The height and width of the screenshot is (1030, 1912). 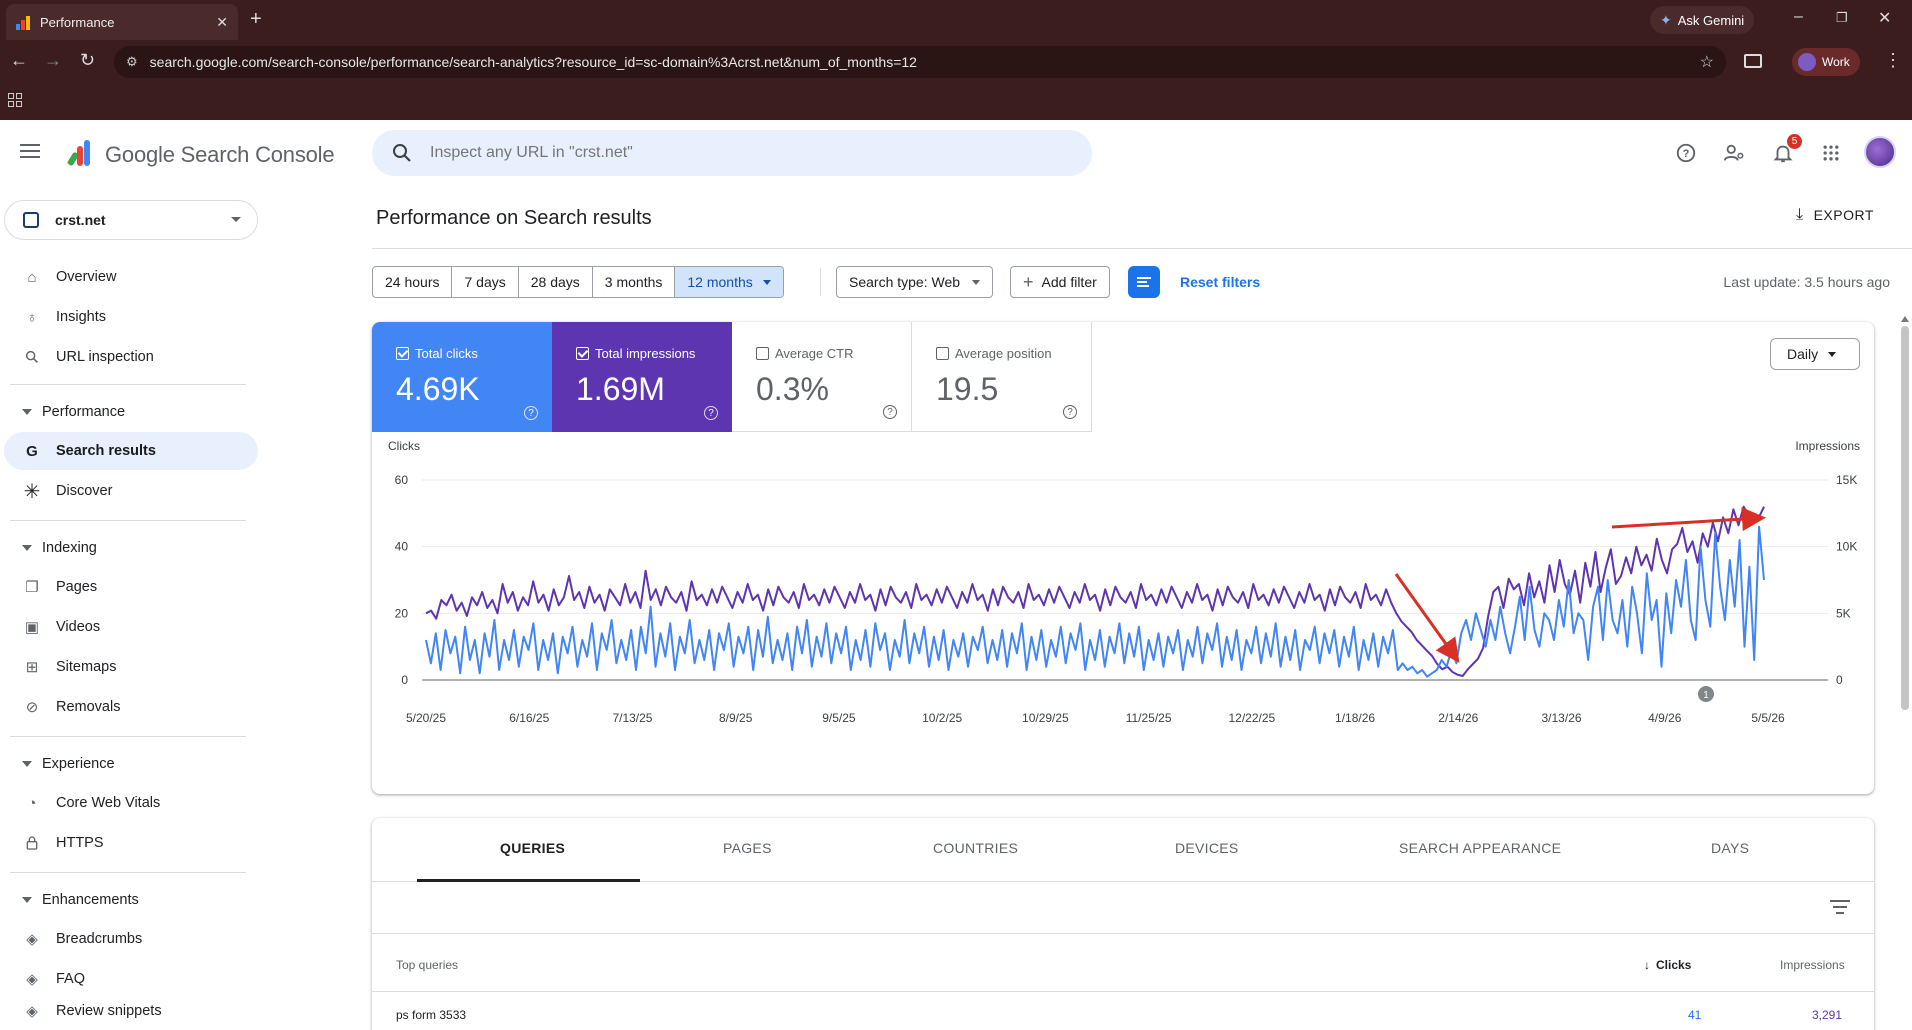 I want to click on range-28-days: 28 days, so click(x=556, y=282).